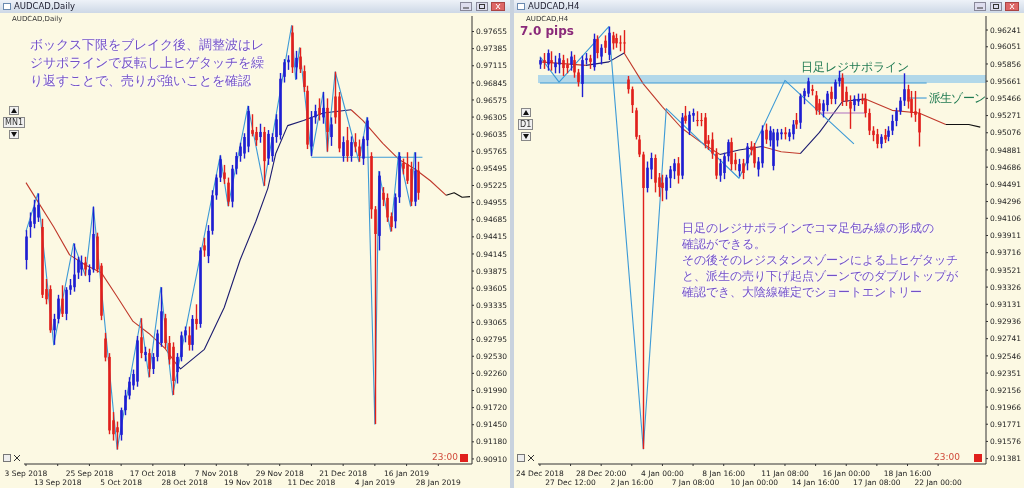 The width and height of the screenshot is (1024, 488). Describe the element at coordinates (547, 31) in the screenshot. I see `annotation: 7.0 pips` at that location.